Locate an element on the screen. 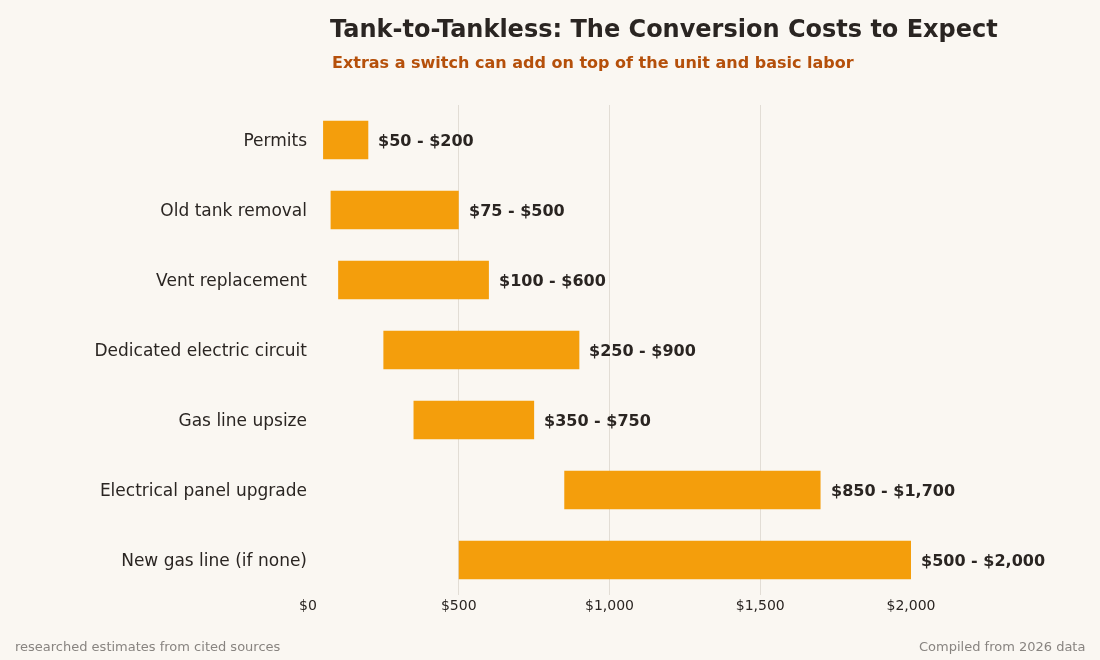  annotation: $350 - $750 is located at coordinates (597, 420).